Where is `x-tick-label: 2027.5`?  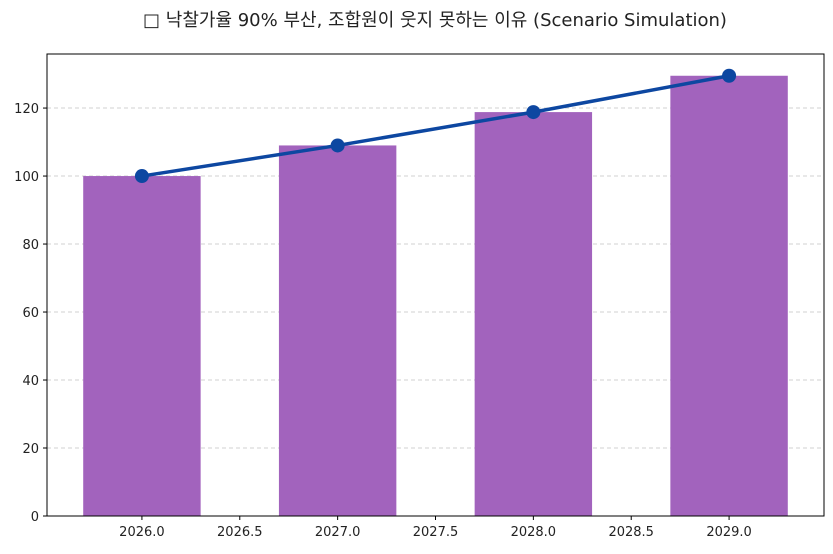
x-tick-label: 2027.5 is located at coordinates (436, 532).